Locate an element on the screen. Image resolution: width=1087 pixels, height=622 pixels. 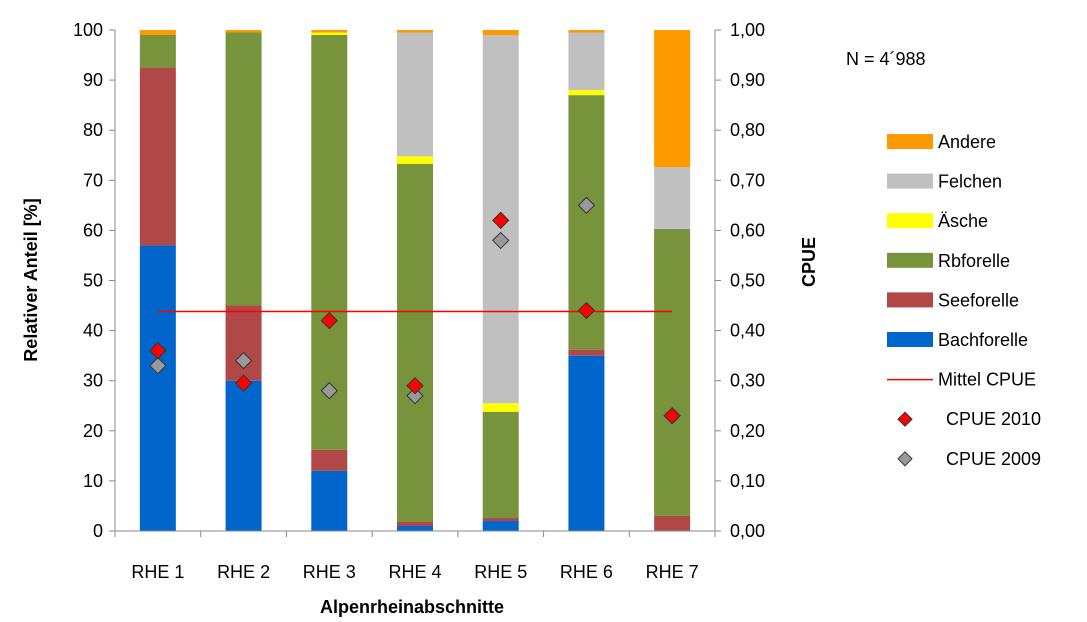
legend-item: Seeforelle is located at coordinates (953, 300).